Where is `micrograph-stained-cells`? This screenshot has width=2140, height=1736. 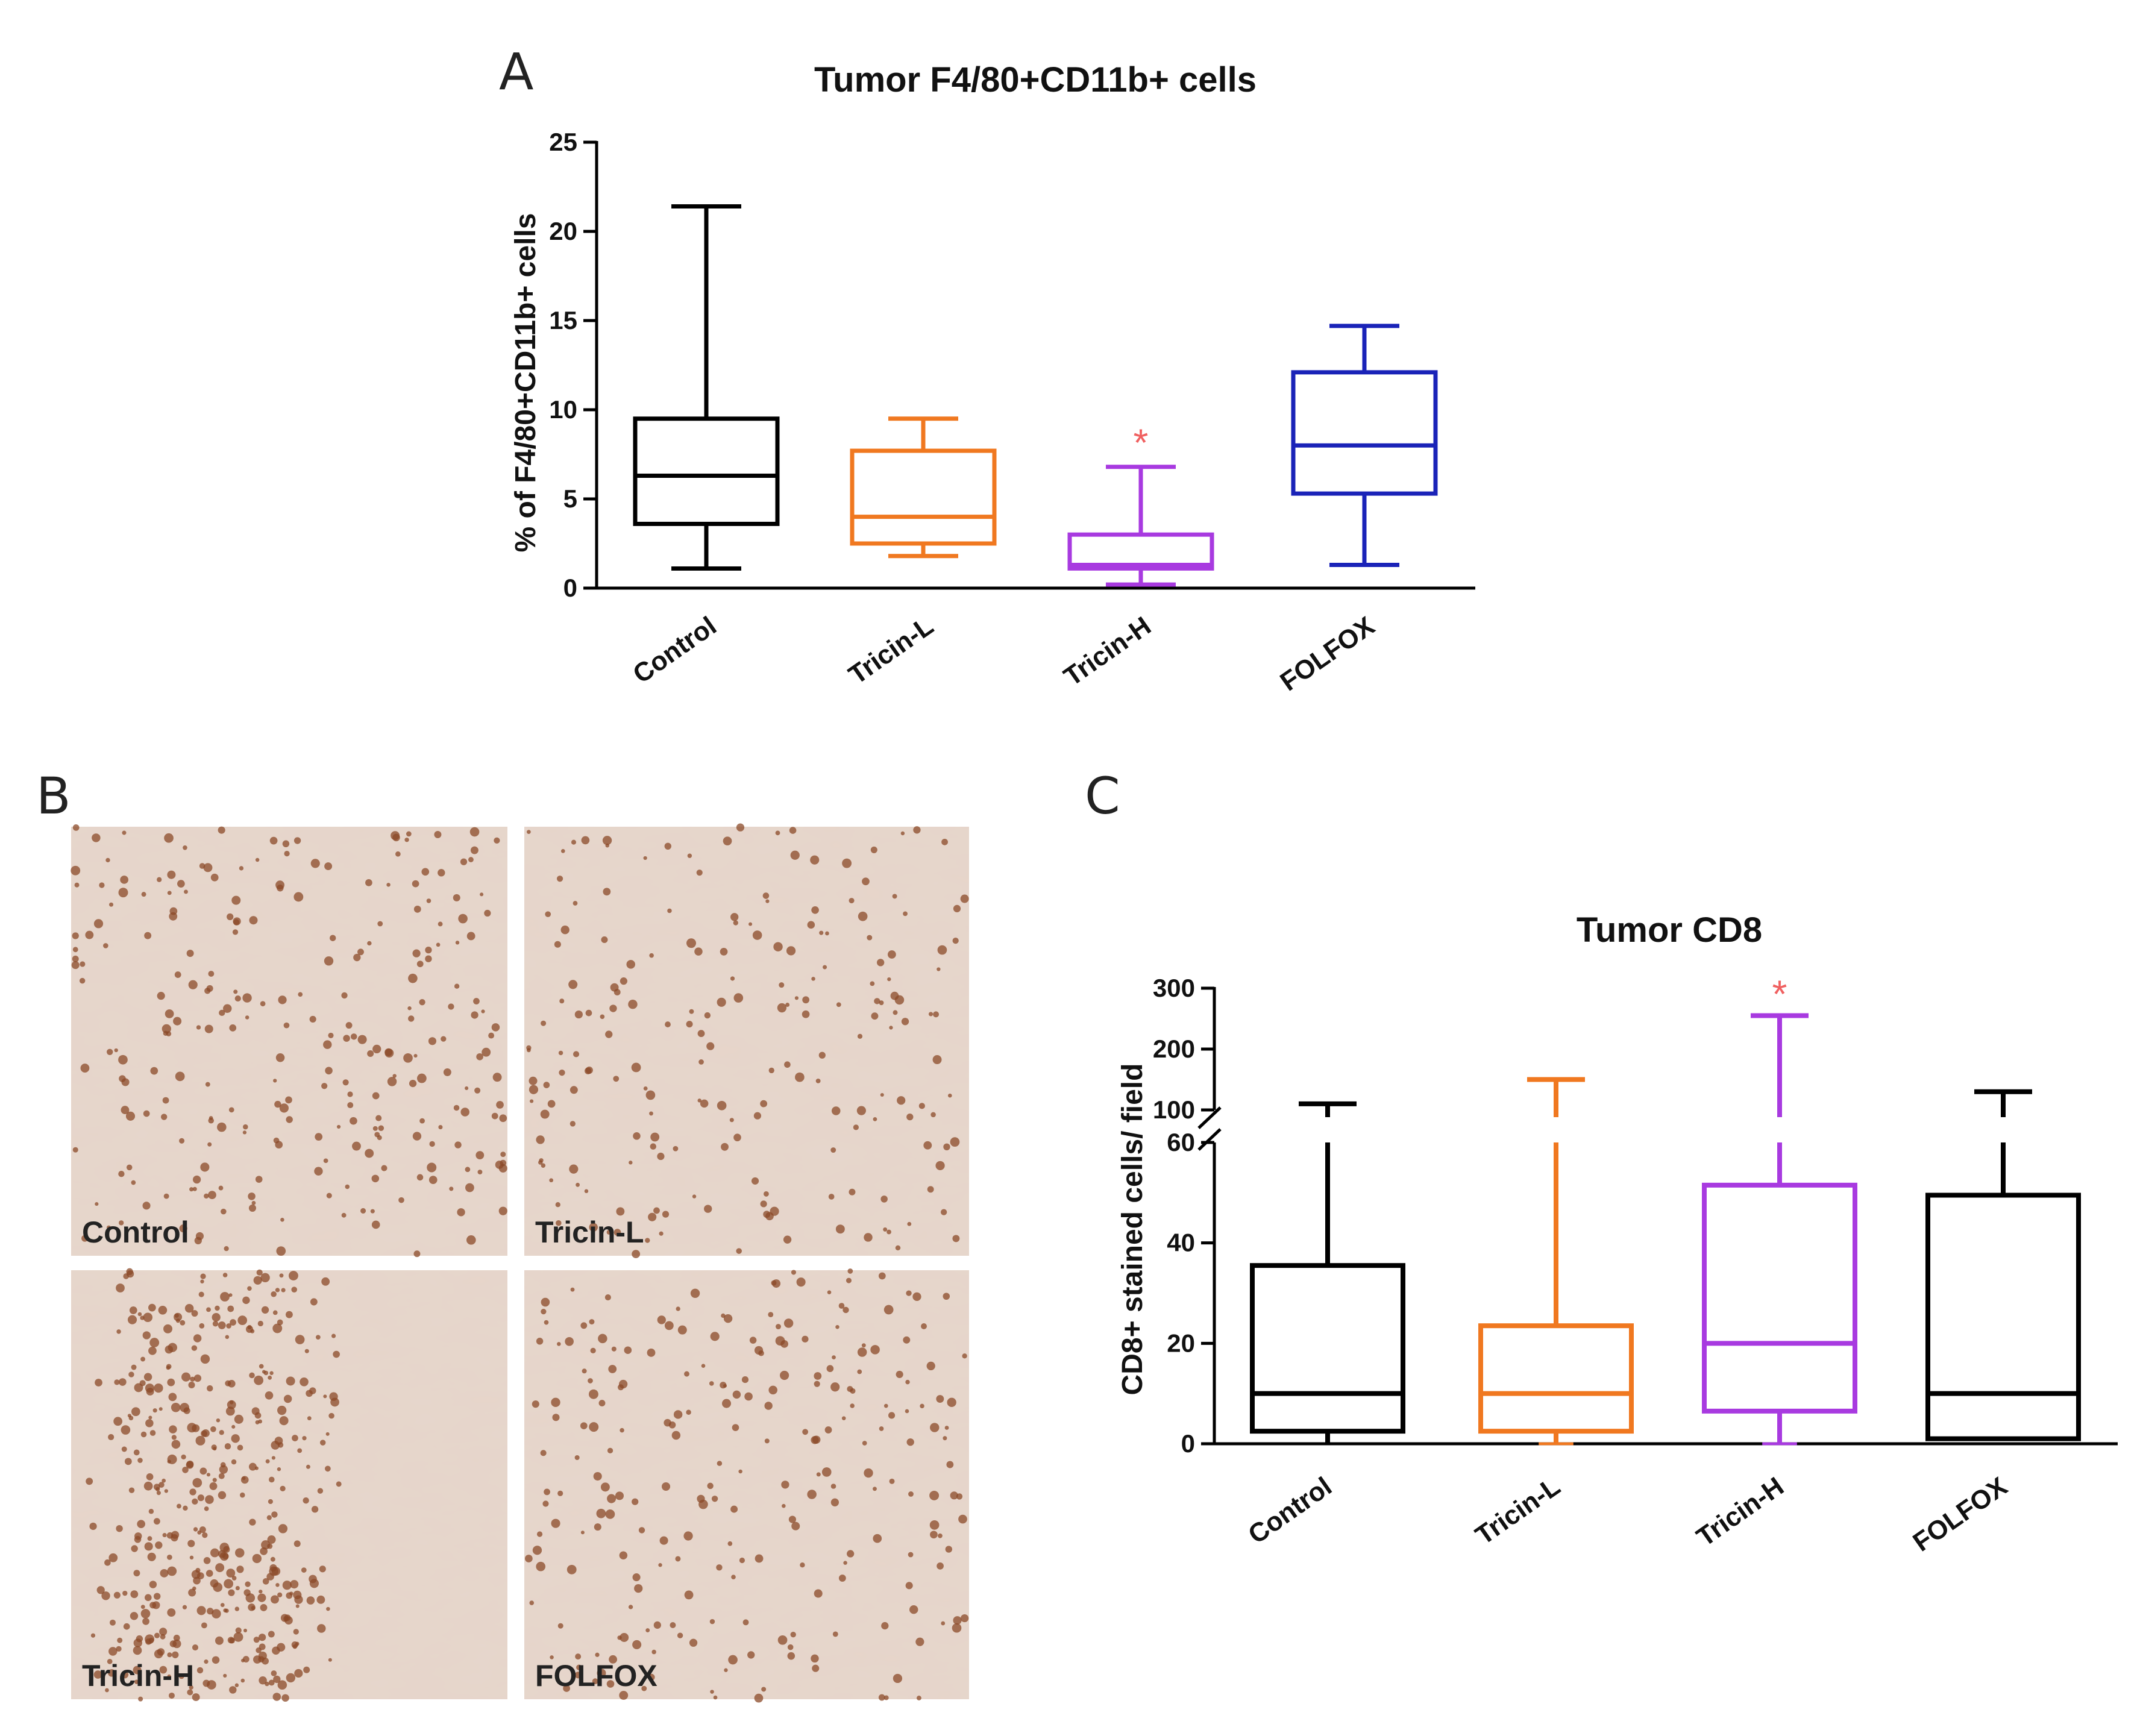 micrograph-stained-cells is located at coordinates (747, 1041).